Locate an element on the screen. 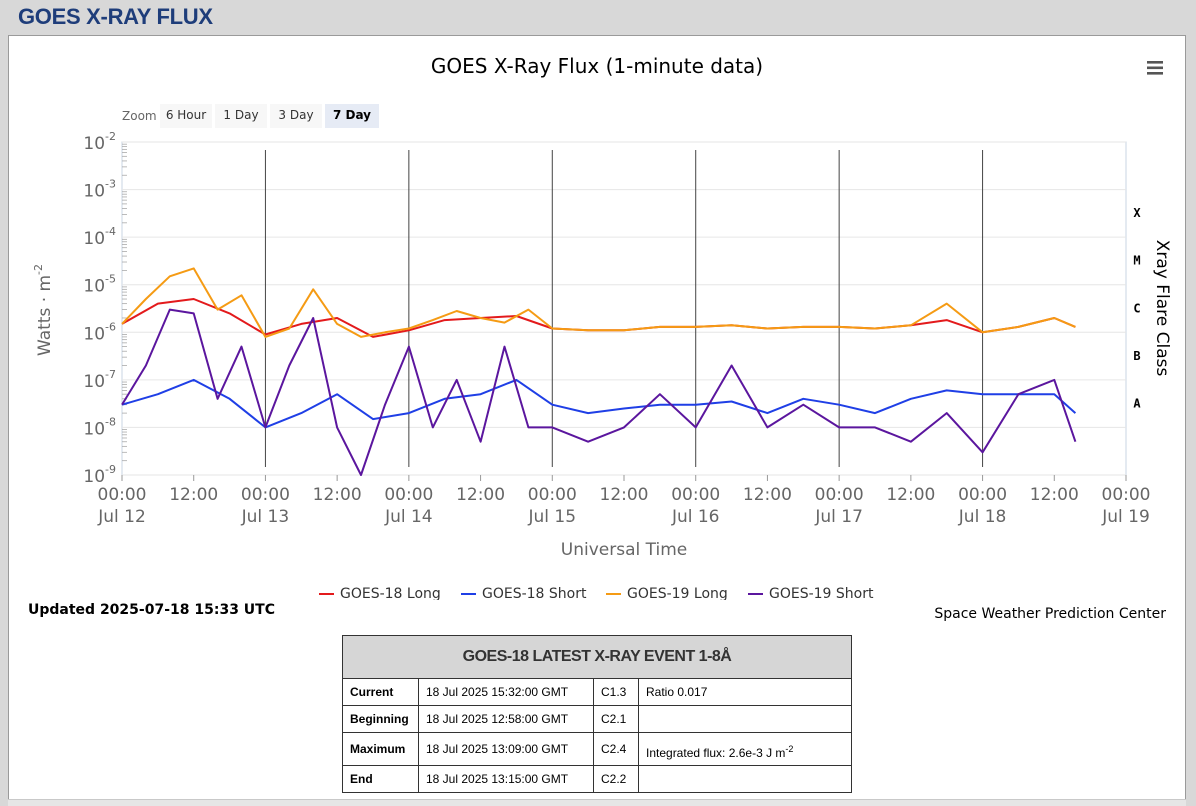 This screenshot has width=1196, height=806. zoom-label: Zoom is located at coordinates (139, 116).